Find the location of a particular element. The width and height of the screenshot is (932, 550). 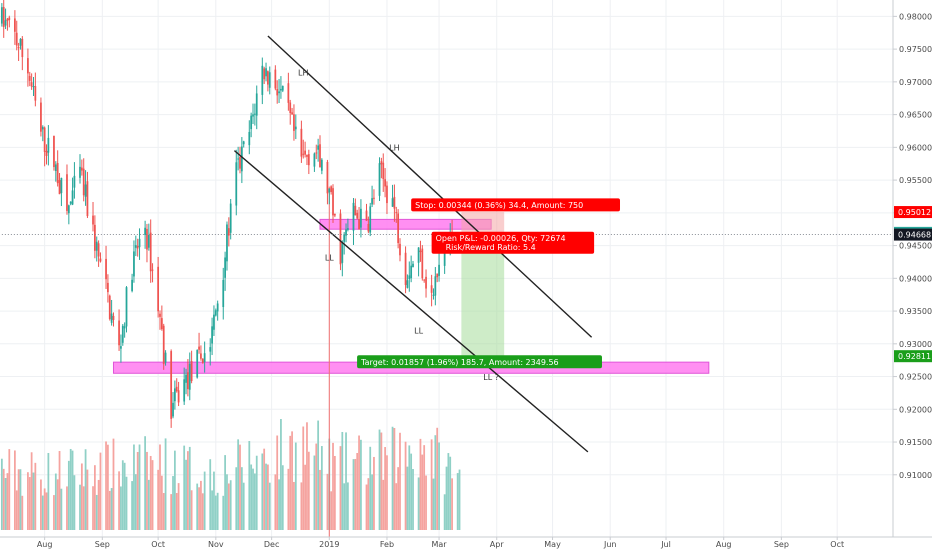

price-tick-label: 0.97500 is located at coordinates (915, 49).